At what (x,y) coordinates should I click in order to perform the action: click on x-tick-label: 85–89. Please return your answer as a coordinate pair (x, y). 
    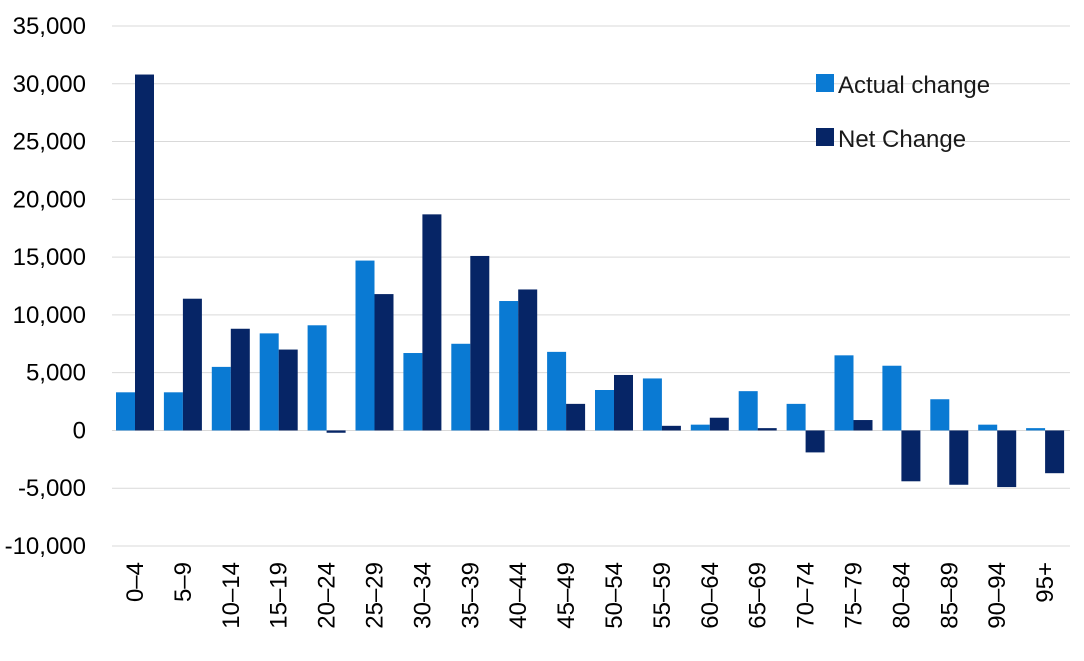
    Looking at the image, I should click on (949, 595).